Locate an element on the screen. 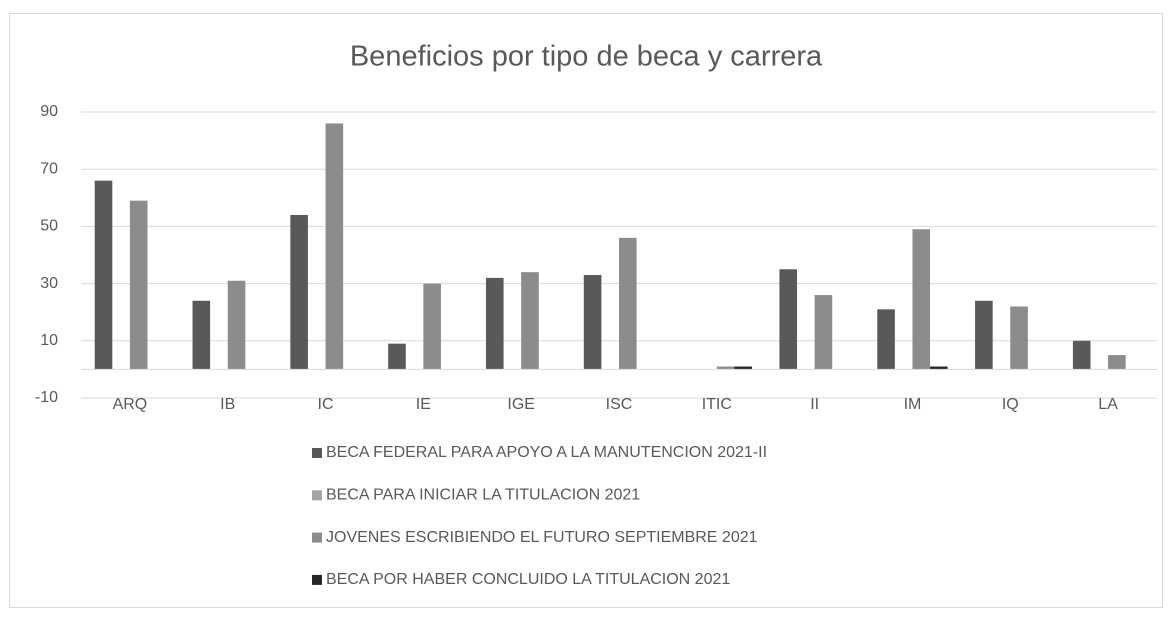  x-tick-label: IGE is located at coordinates (521, 404).